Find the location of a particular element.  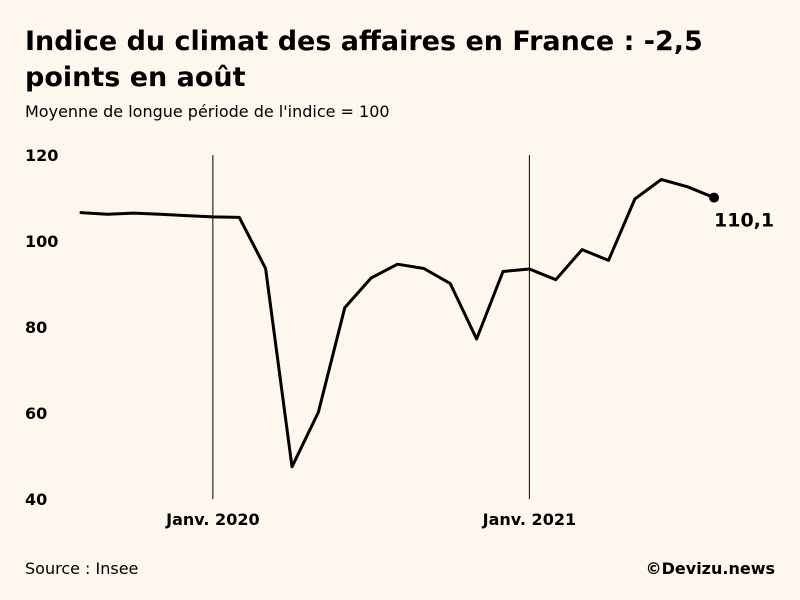

y-tick-label: 120 is located at coordinates (41, 155).